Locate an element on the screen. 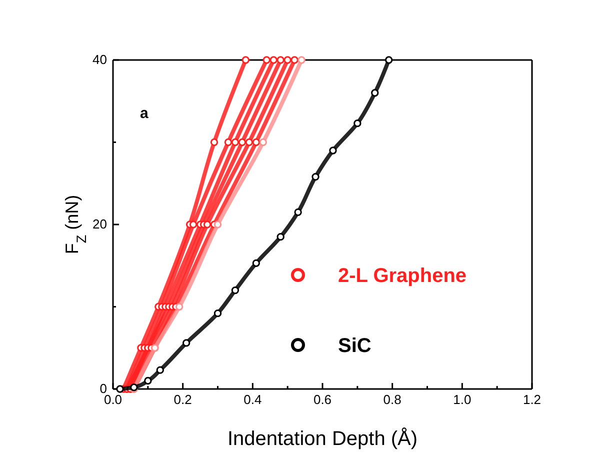  x-tick-label: 0.8 is located at coordinates (392, 400).